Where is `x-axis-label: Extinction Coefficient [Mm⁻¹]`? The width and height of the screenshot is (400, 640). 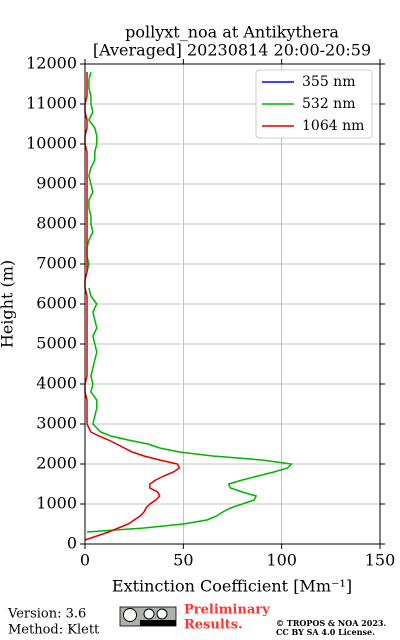 x-axis-label: Extinction Coefficient [Mm⁻¹] is located at coordinates (232, 586).